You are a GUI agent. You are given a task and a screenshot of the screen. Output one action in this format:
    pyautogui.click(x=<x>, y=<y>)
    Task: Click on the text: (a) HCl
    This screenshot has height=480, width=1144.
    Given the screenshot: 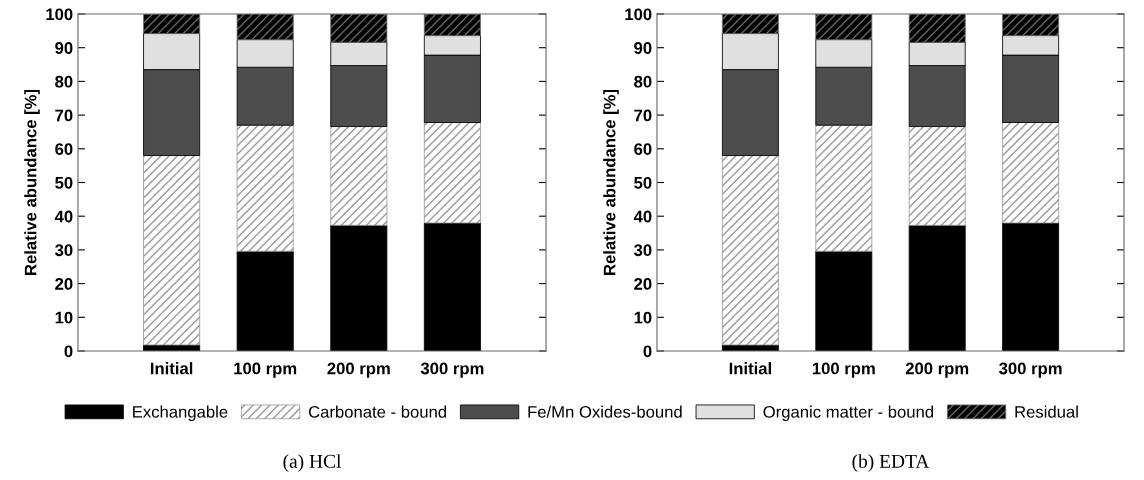 What is the action you would take?
    pyautogui.click(x=312, y=463)
    